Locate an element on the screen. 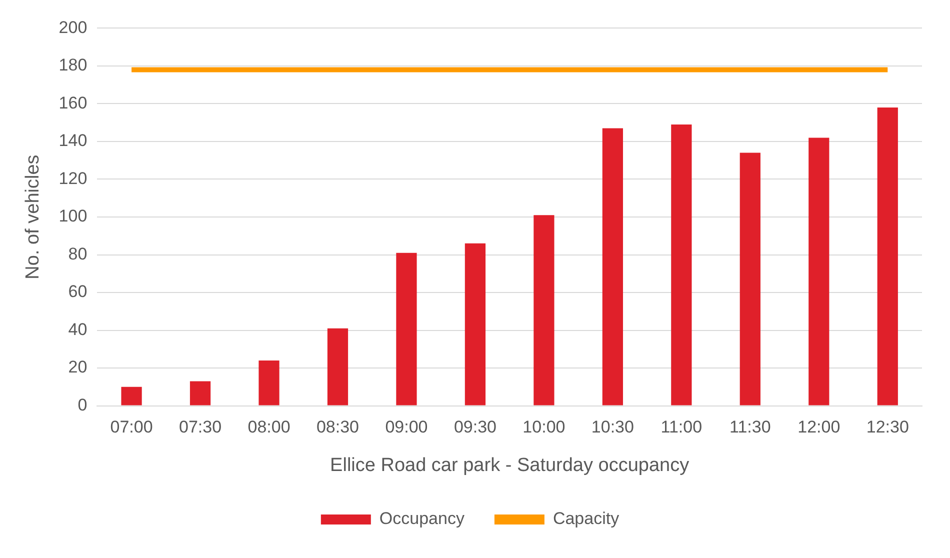 This screenshot has height=558, width=950. x-tick-label: 07:30 is located at coordinates (200, 427).